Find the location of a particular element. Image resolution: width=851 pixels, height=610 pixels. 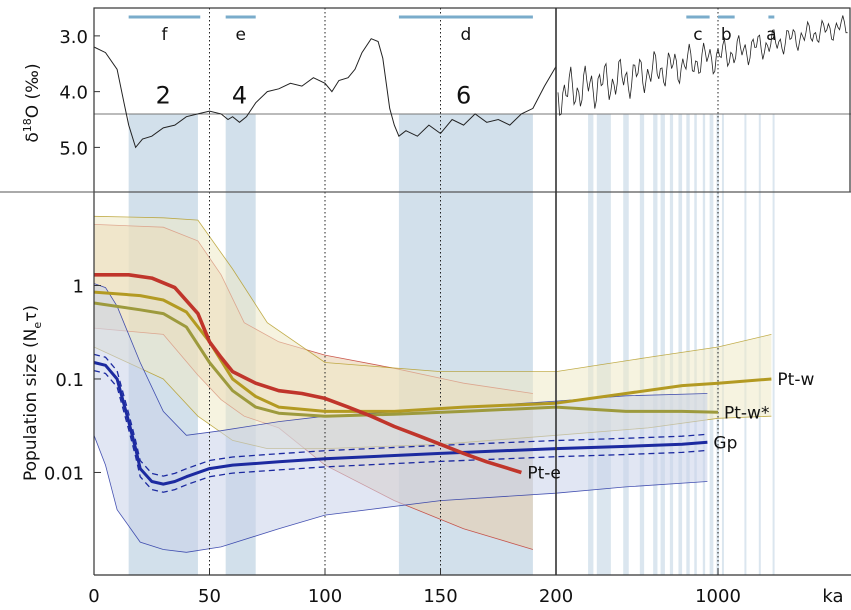

series-label: Pt-w is located at coordinates (795, 380).